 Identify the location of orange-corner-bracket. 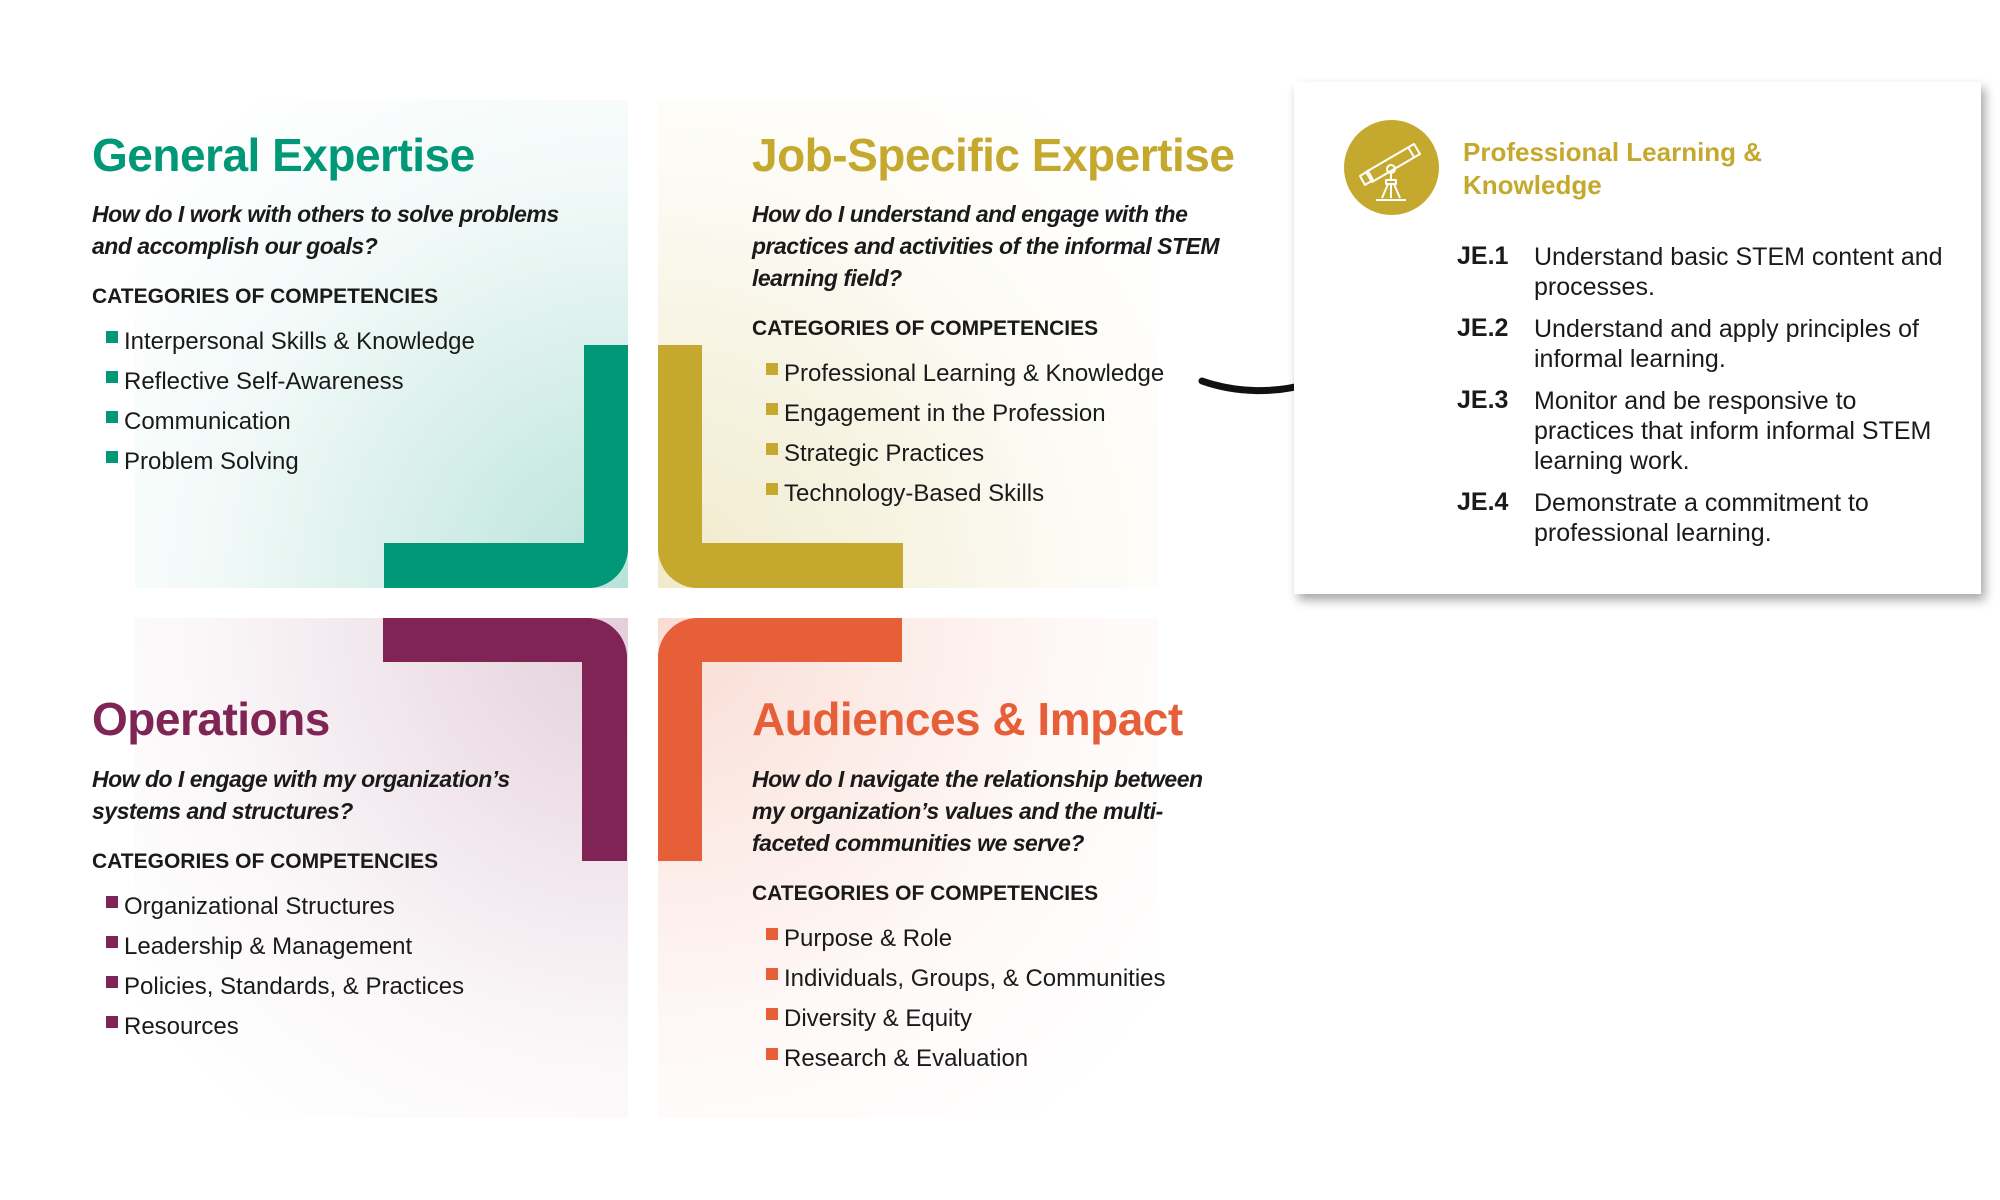
(780, 739).